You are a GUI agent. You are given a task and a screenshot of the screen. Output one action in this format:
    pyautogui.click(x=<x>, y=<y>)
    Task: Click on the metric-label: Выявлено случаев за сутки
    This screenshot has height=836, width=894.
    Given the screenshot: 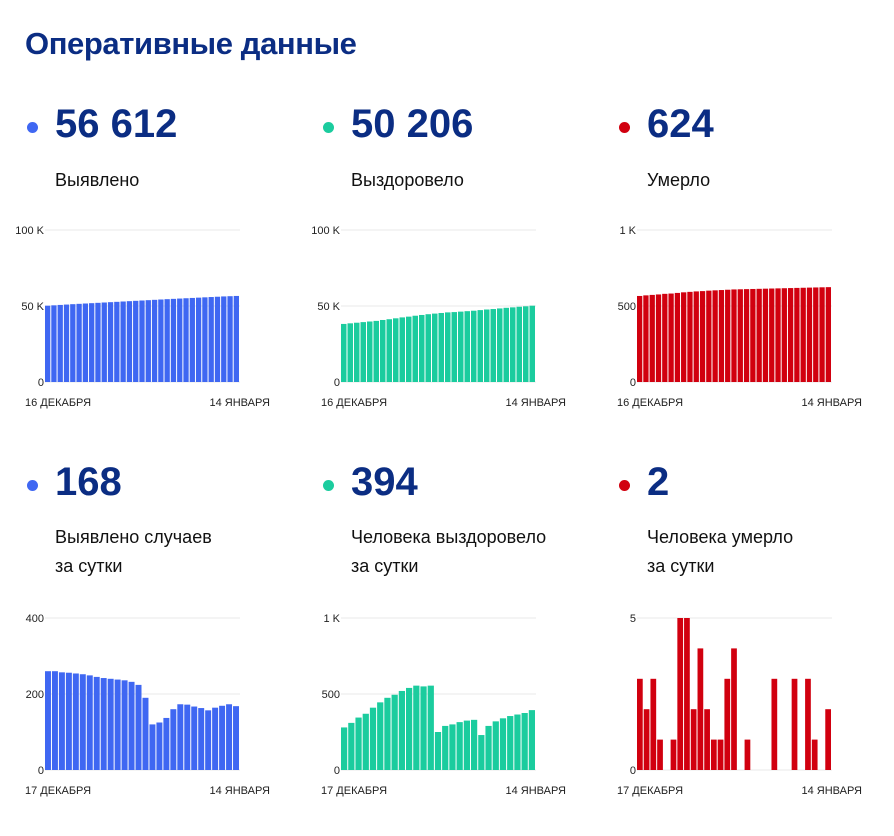 What is the action you would take?
    pyautogui.click(x=133, y=551)
    